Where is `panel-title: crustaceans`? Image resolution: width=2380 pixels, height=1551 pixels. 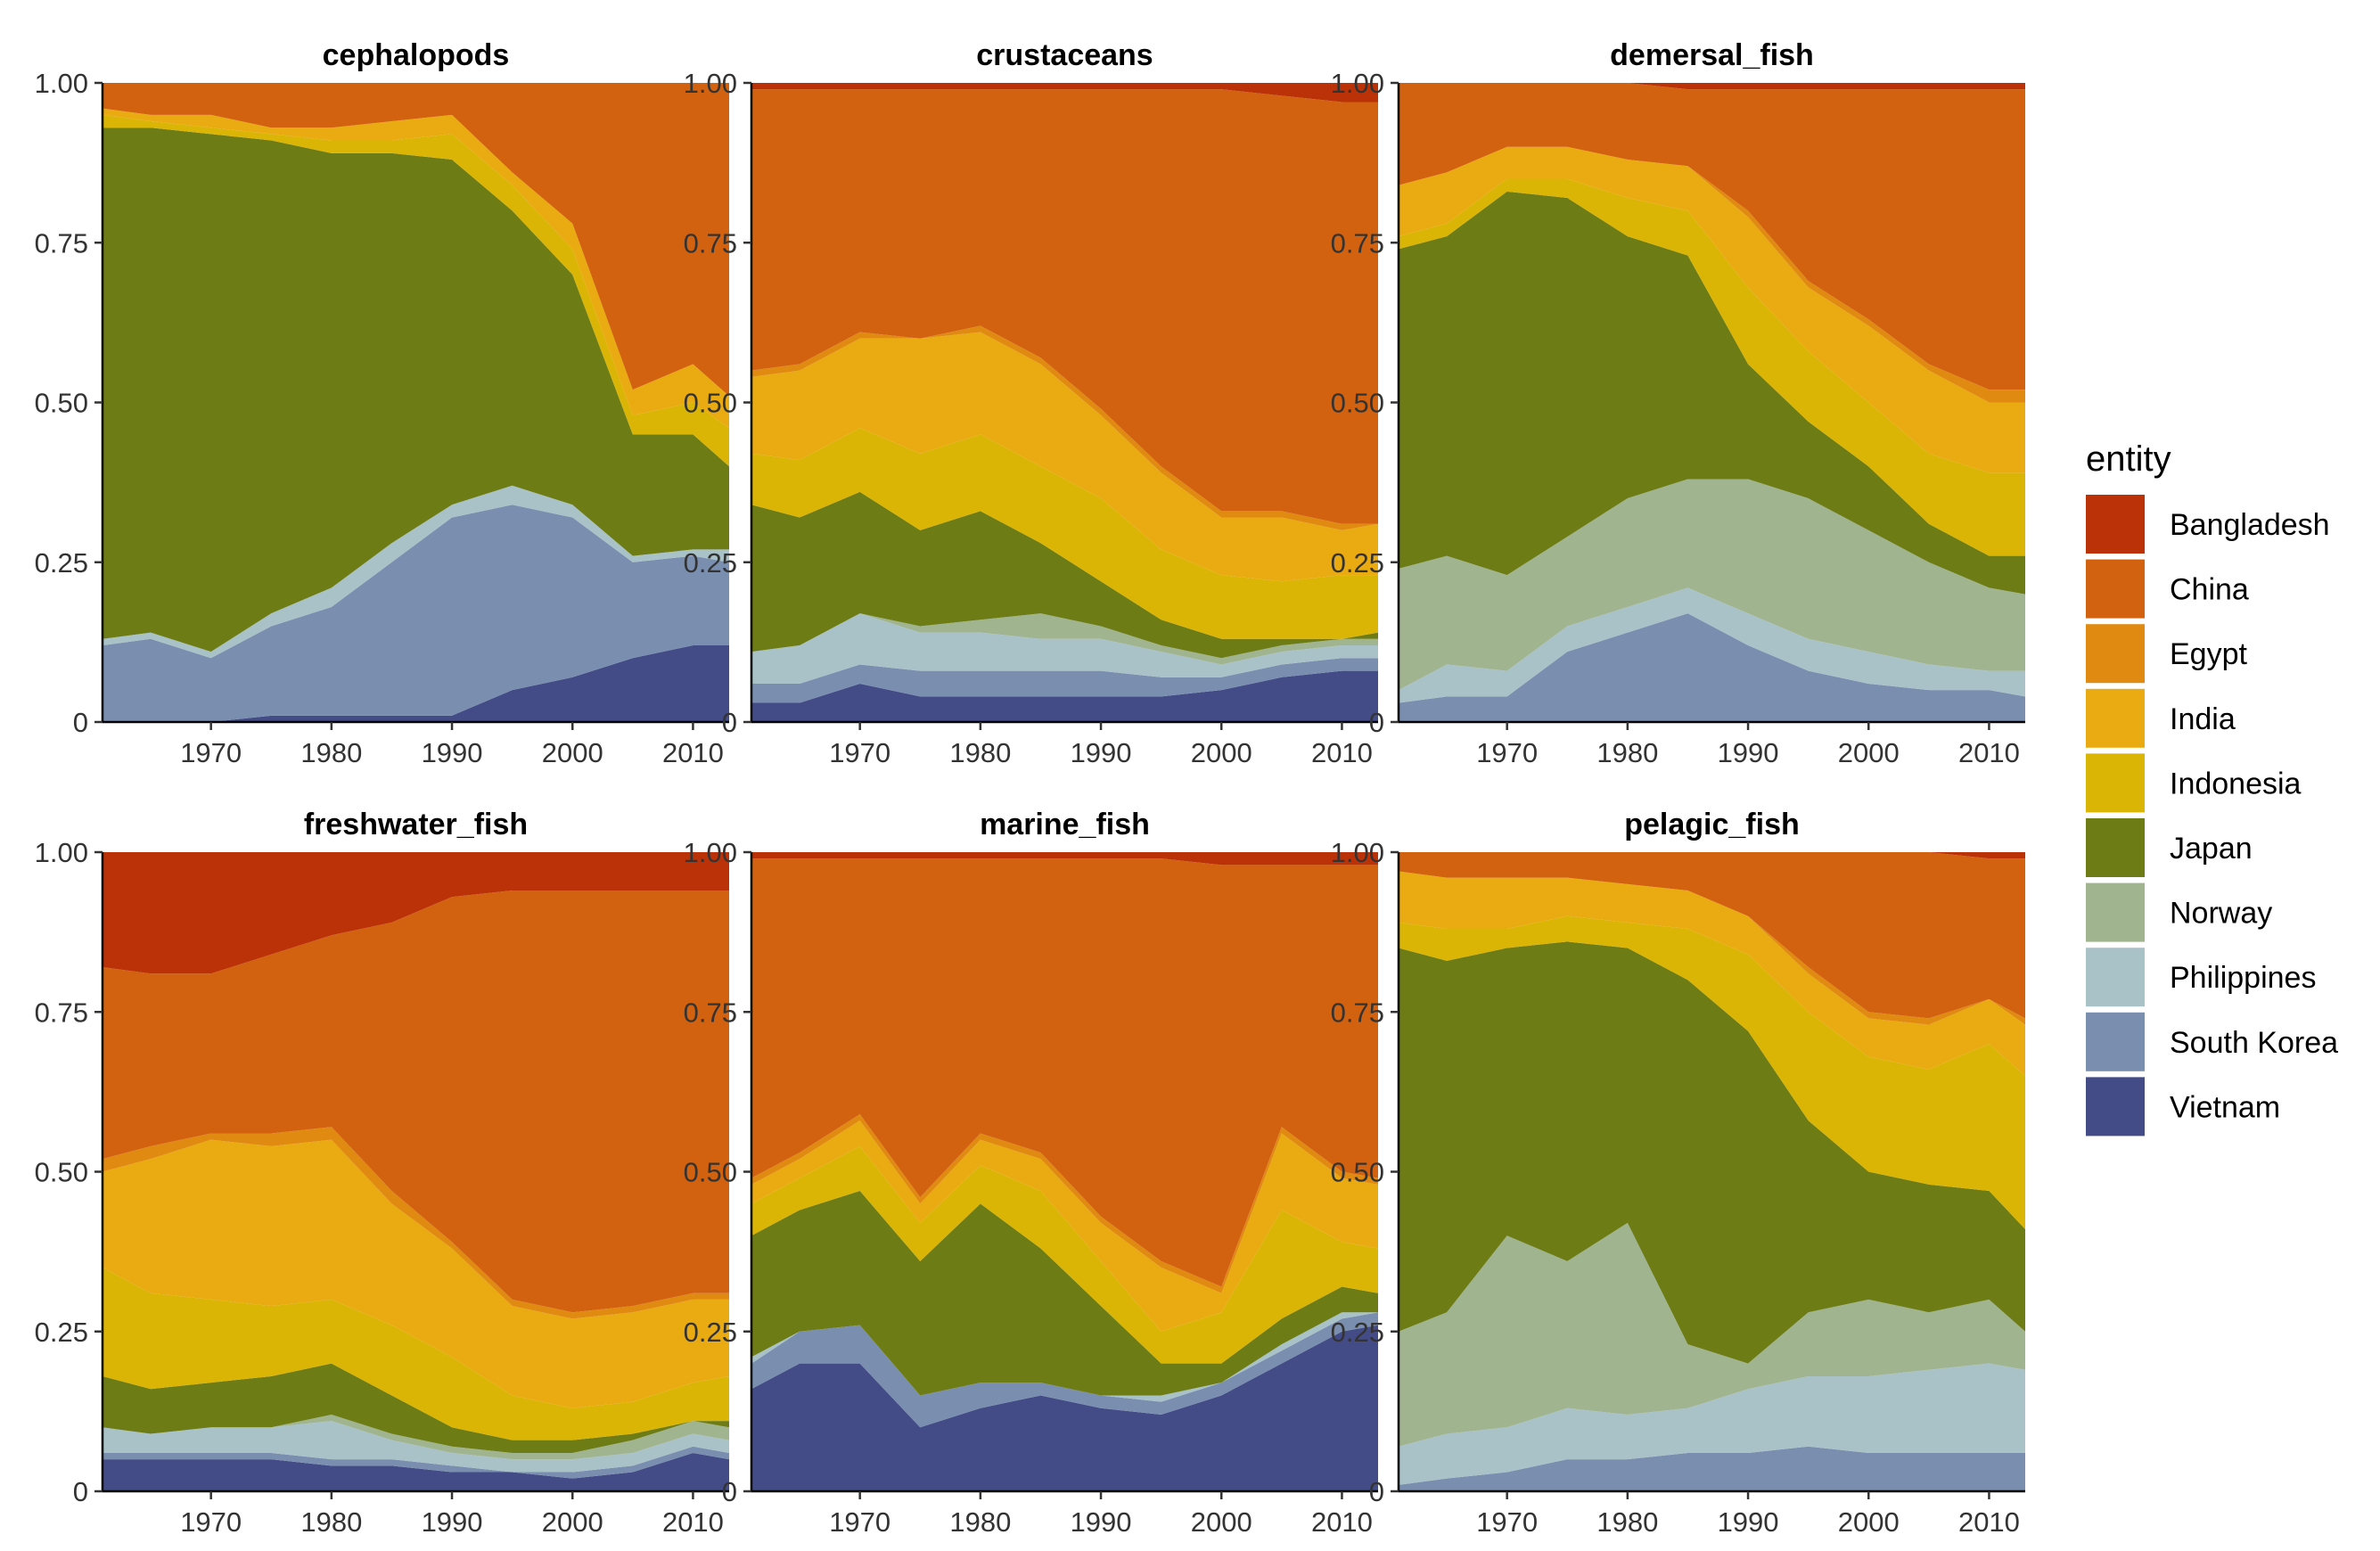
panel-title: crustaceans is located at coordinates (1064, 55).